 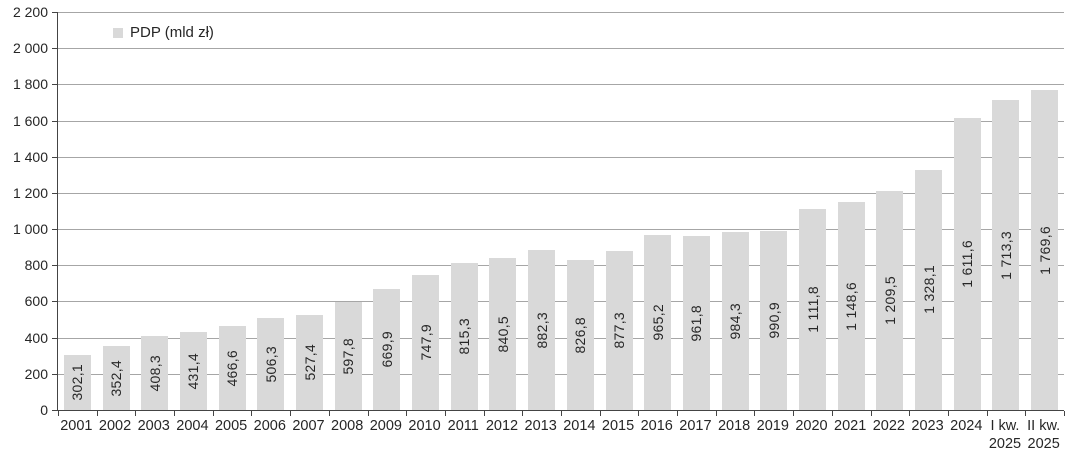 I want to click on bar-value-label: 1 713,3, so click(x=1005, y=255).